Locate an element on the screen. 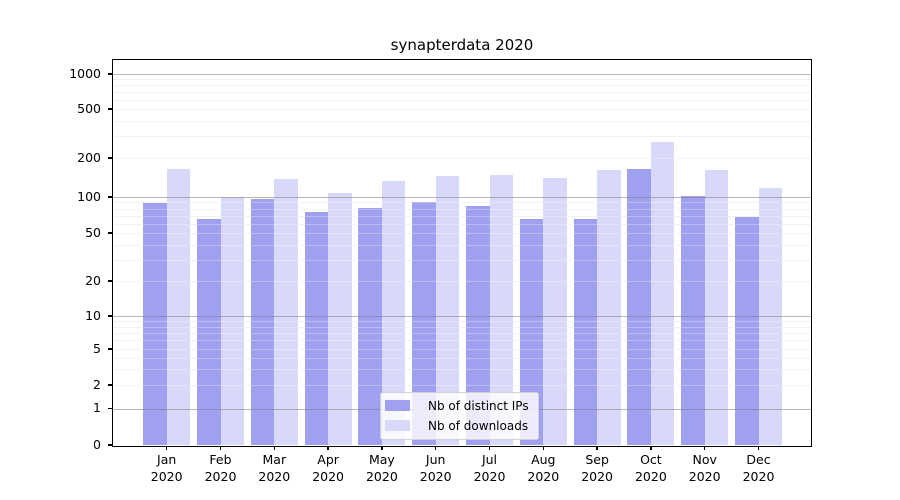 The image size is (900, 500). x-tick-label: Jul 2020 is located at coordinates (490, 468).